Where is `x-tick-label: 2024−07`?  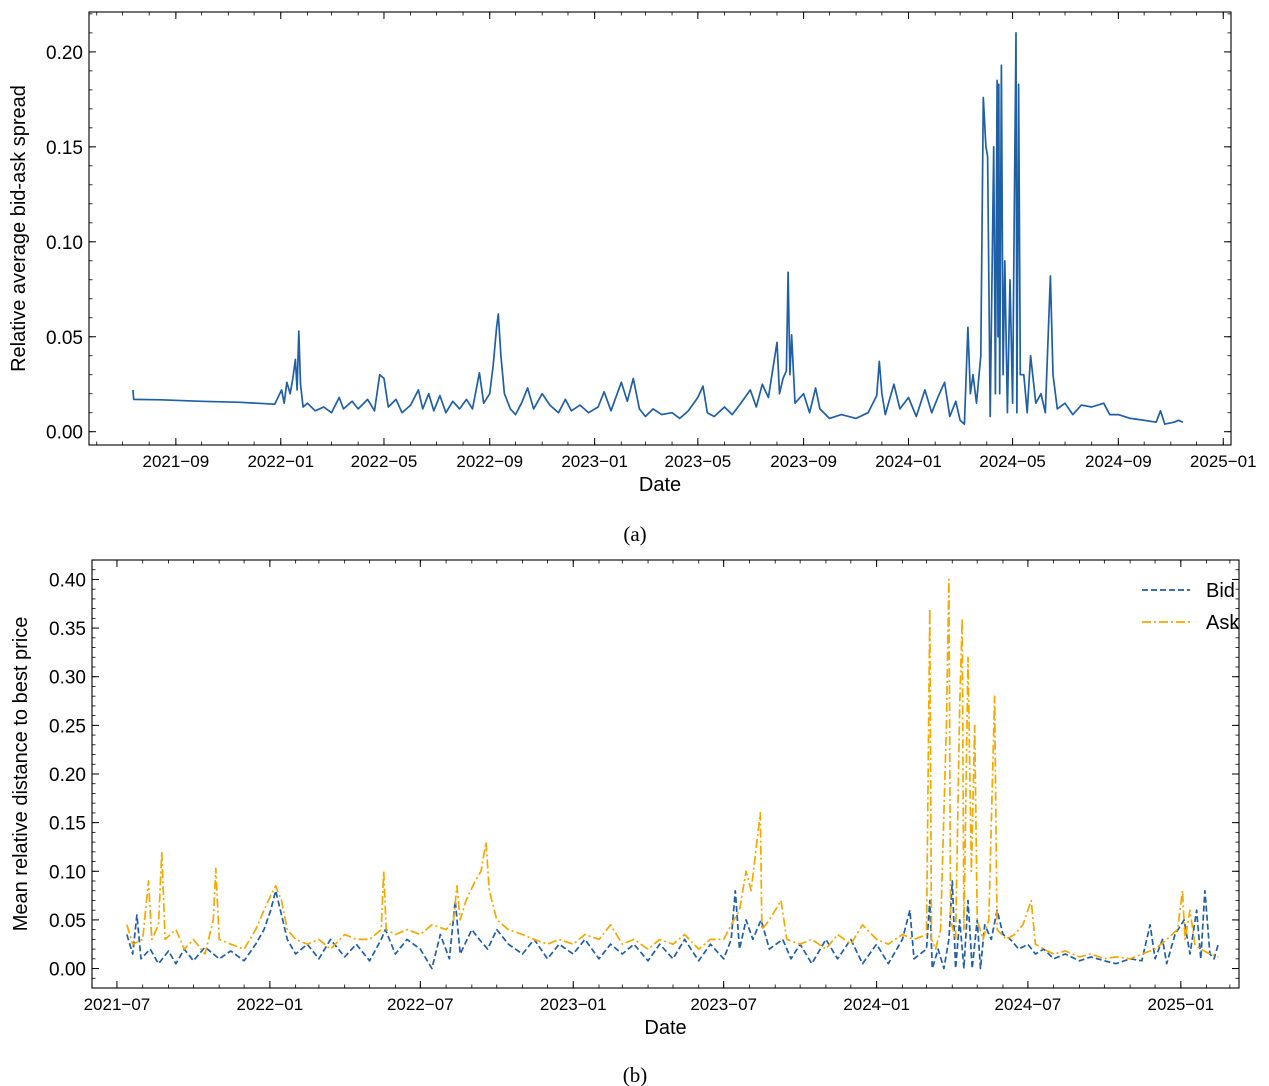 x-tick-label: 2024−07 is located at coordinates (1028, 1004).